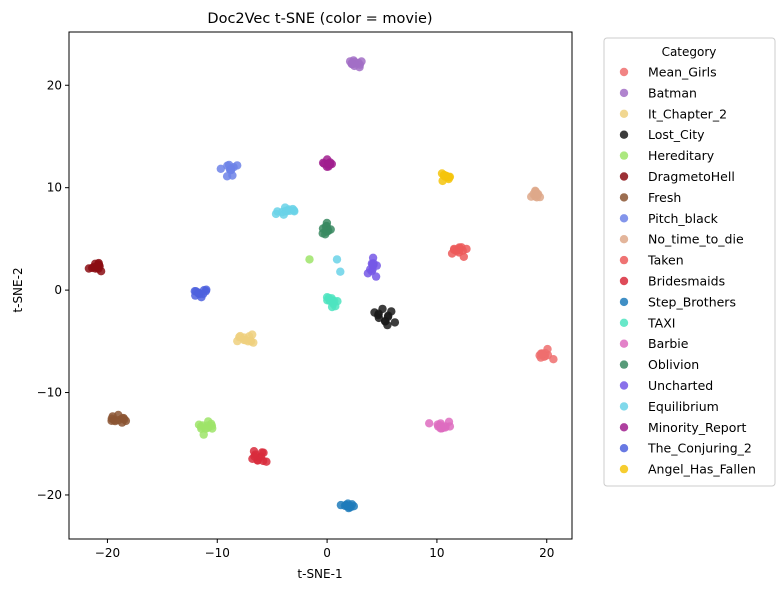 The height and width of the screenshot is (594, 784). I want to click on point-no-time-to-die, so click(535, 194).